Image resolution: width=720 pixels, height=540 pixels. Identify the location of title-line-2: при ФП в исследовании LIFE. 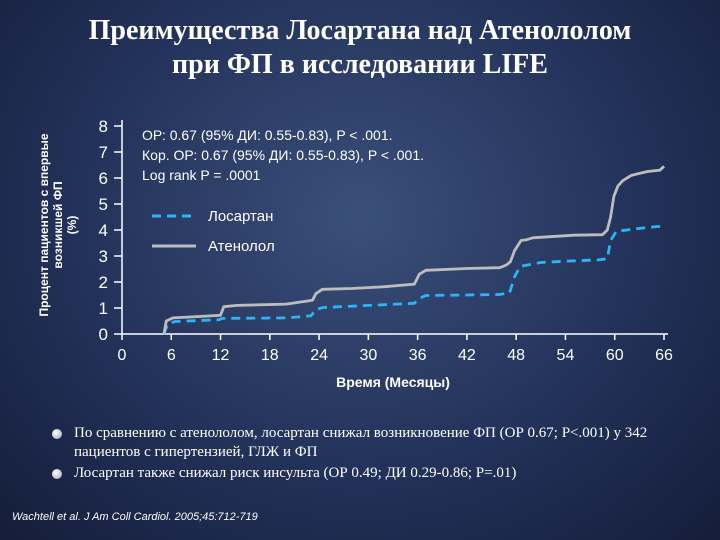
(360, 64).